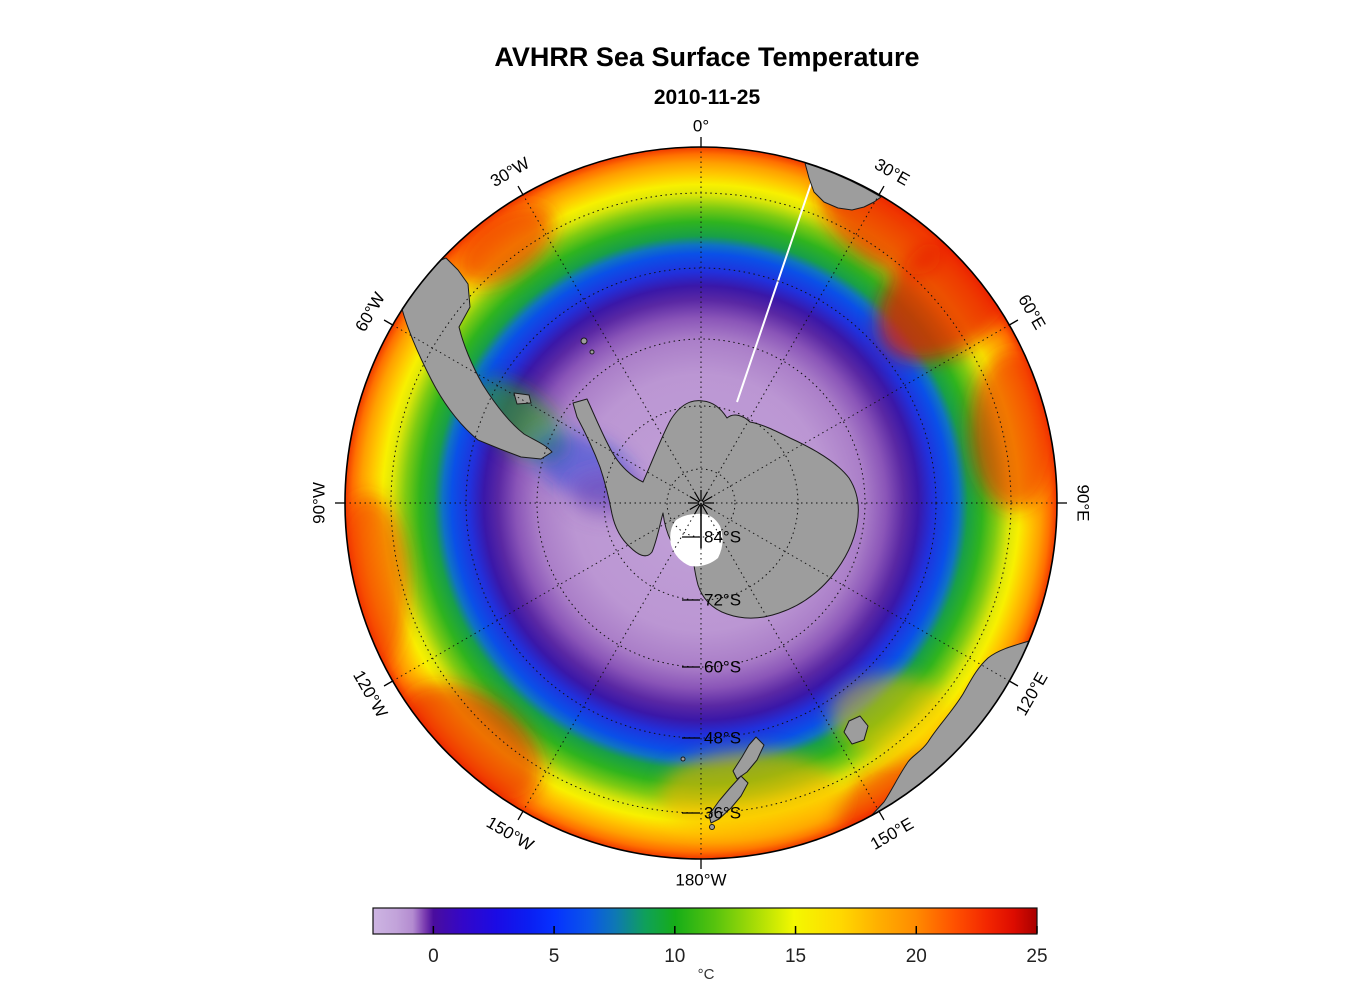  I want to click on lon-label-60°E: 60°E, so click(1031, 312).